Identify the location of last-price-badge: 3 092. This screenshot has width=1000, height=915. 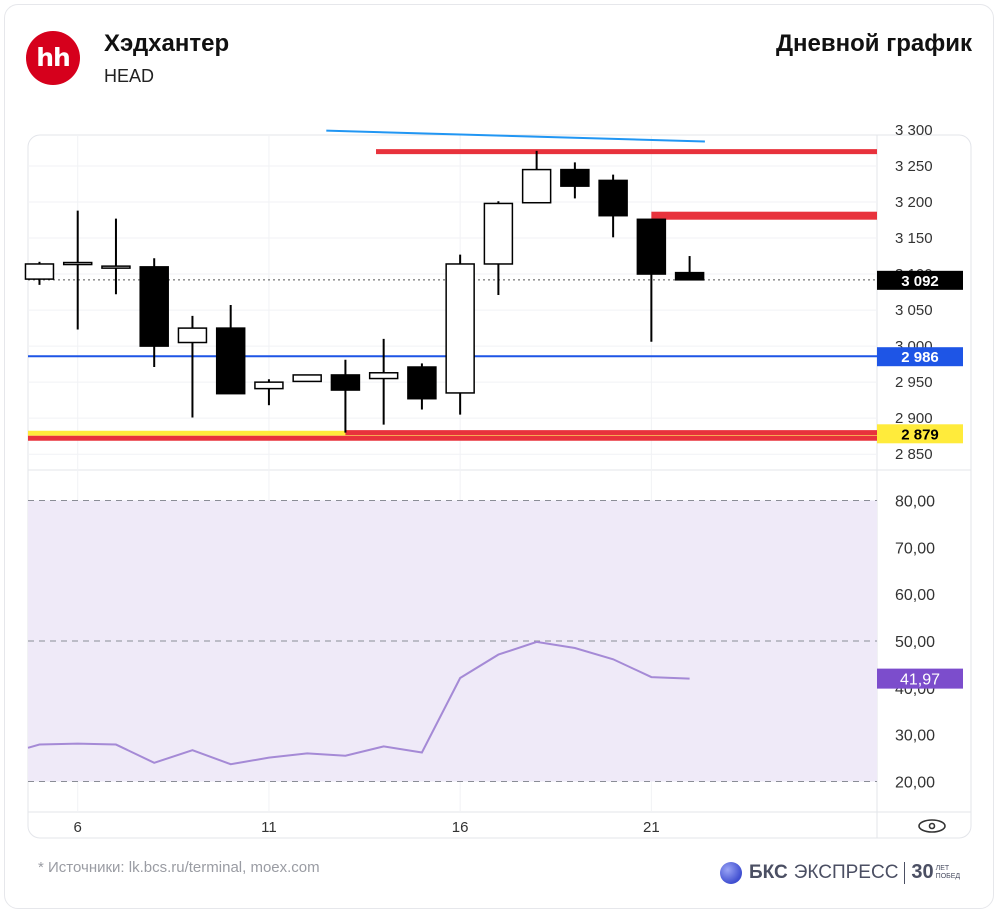
(920, 281).